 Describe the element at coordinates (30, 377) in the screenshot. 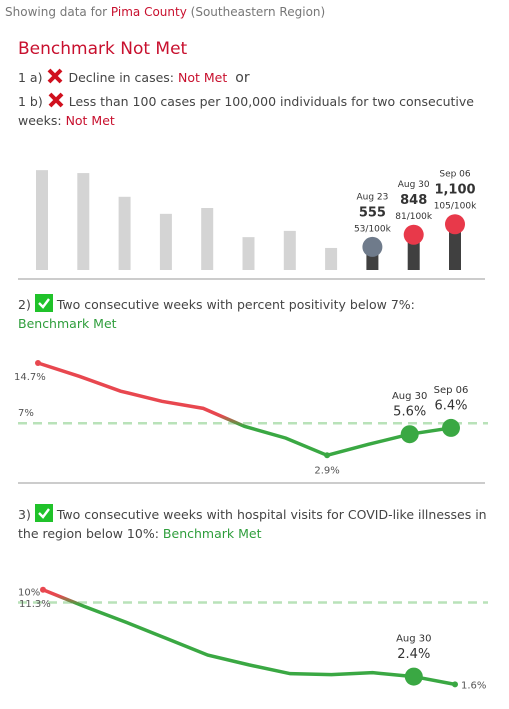

I see `value-label: 14.7%` at that location.